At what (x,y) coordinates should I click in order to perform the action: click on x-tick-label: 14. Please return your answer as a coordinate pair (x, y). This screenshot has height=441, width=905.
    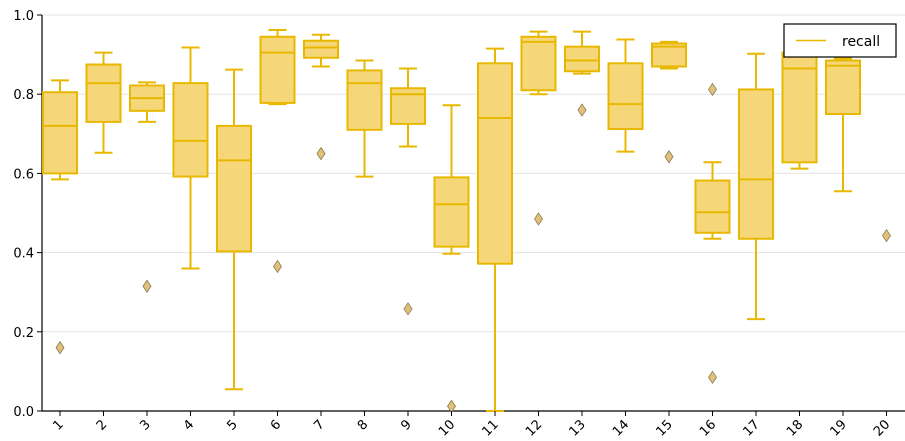
    Looking at the image, I should click on (621, 428).